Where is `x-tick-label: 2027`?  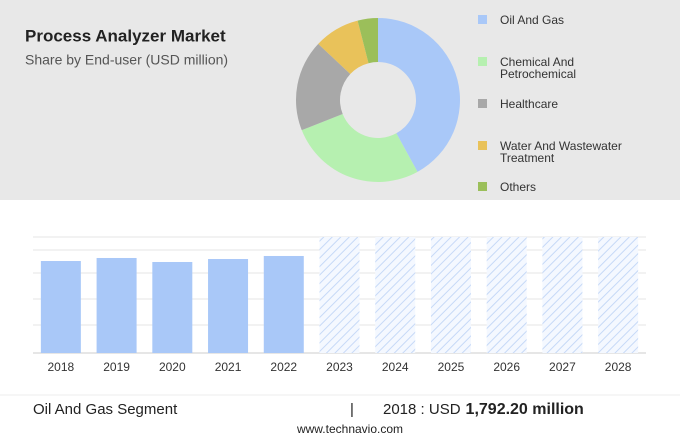 x-tick-label: 2027 is located at coordinates (562, 367).